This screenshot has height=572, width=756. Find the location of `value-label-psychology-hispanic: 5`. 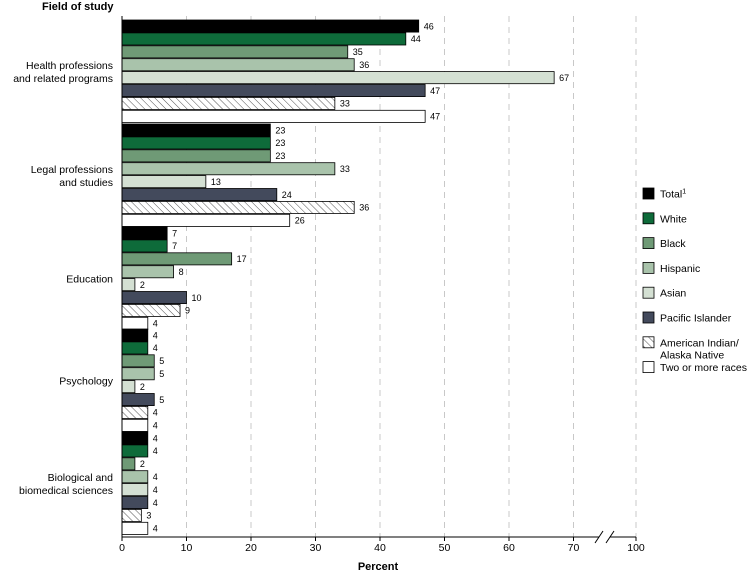

value-label-psychology-hispanic: 5 is located at coordinates (161, 374).